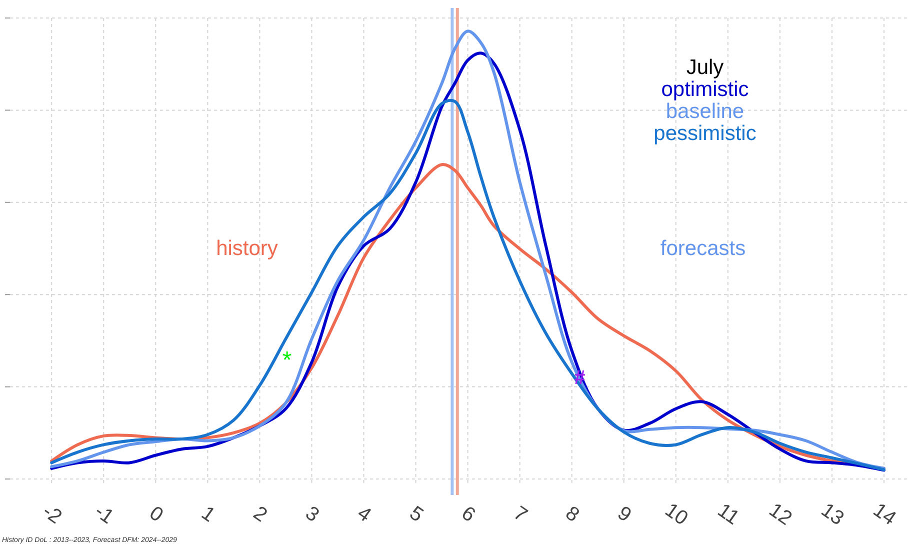  What do you see at coordinates (364, 514) in the screenshot?
I see `x-tick-label: 4` at bounding box center [364, 514].